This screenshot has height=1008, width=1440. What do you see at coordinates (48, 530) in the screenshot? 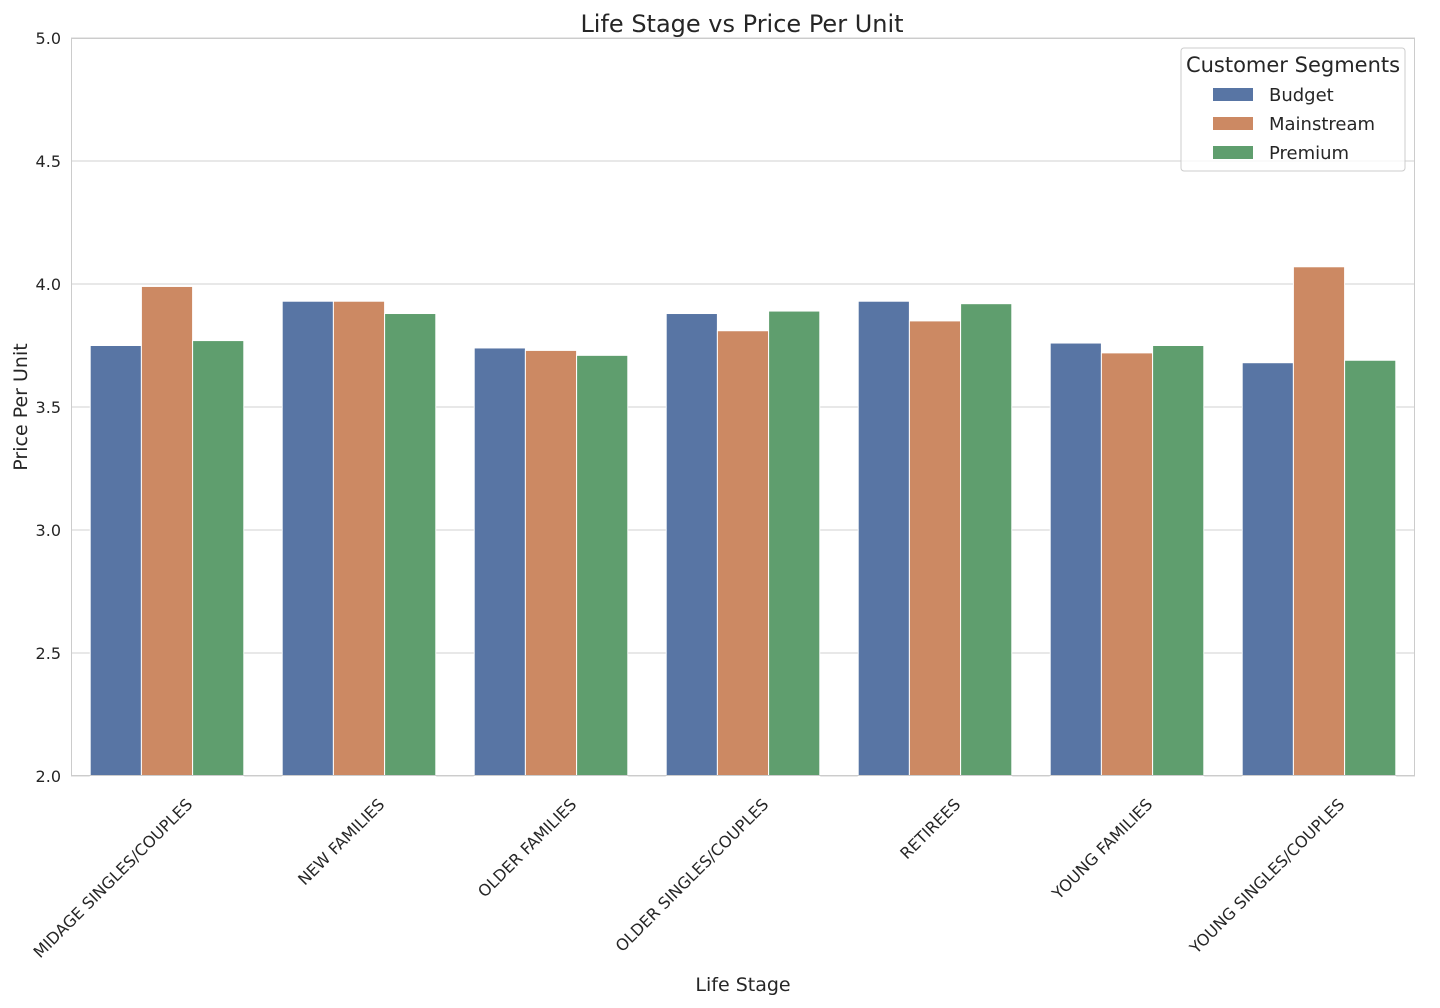
I see `y-tick-label: 3.0` at bounding box center [48, 530].